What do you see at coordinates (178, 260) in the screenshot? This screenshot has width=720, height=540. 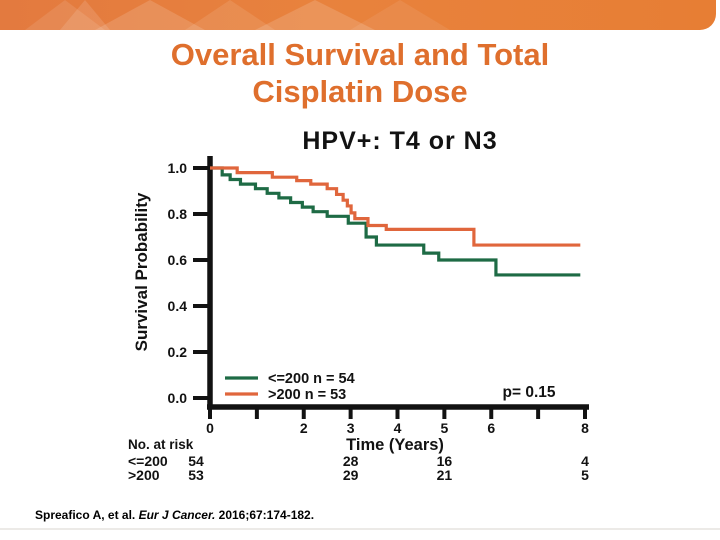 I see `y-tick-label: 0.6` at bounding box center [178, 260].